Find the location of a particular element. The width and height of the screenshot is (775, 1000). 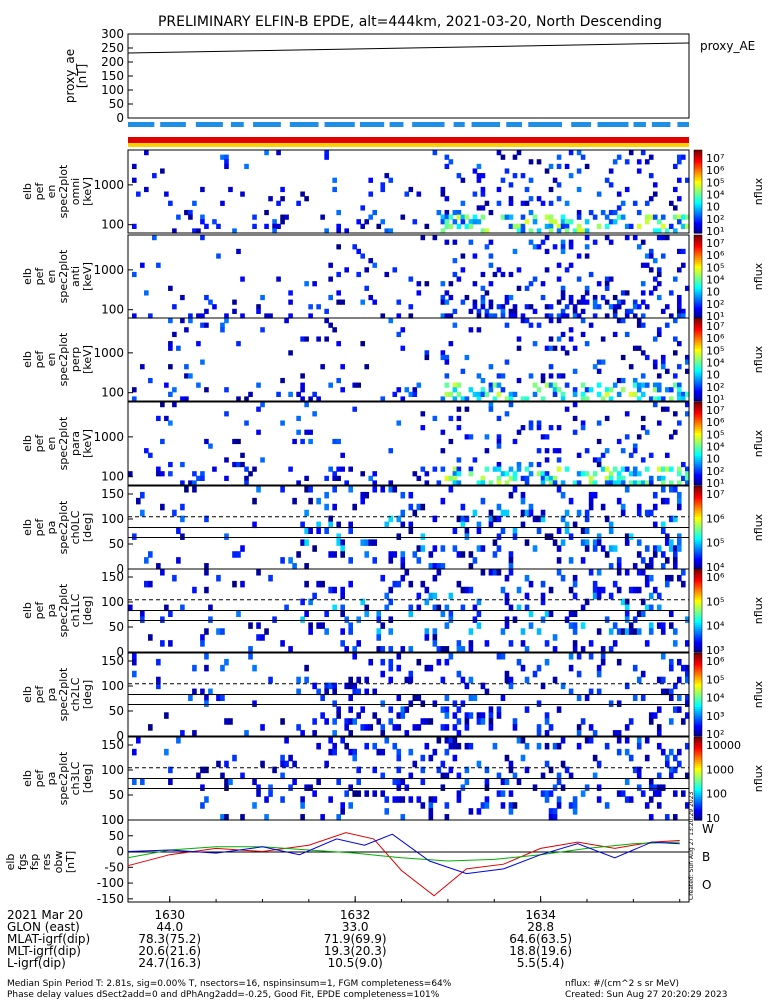

fgs-tick-label: -150 is located at coordinates (110, 899).